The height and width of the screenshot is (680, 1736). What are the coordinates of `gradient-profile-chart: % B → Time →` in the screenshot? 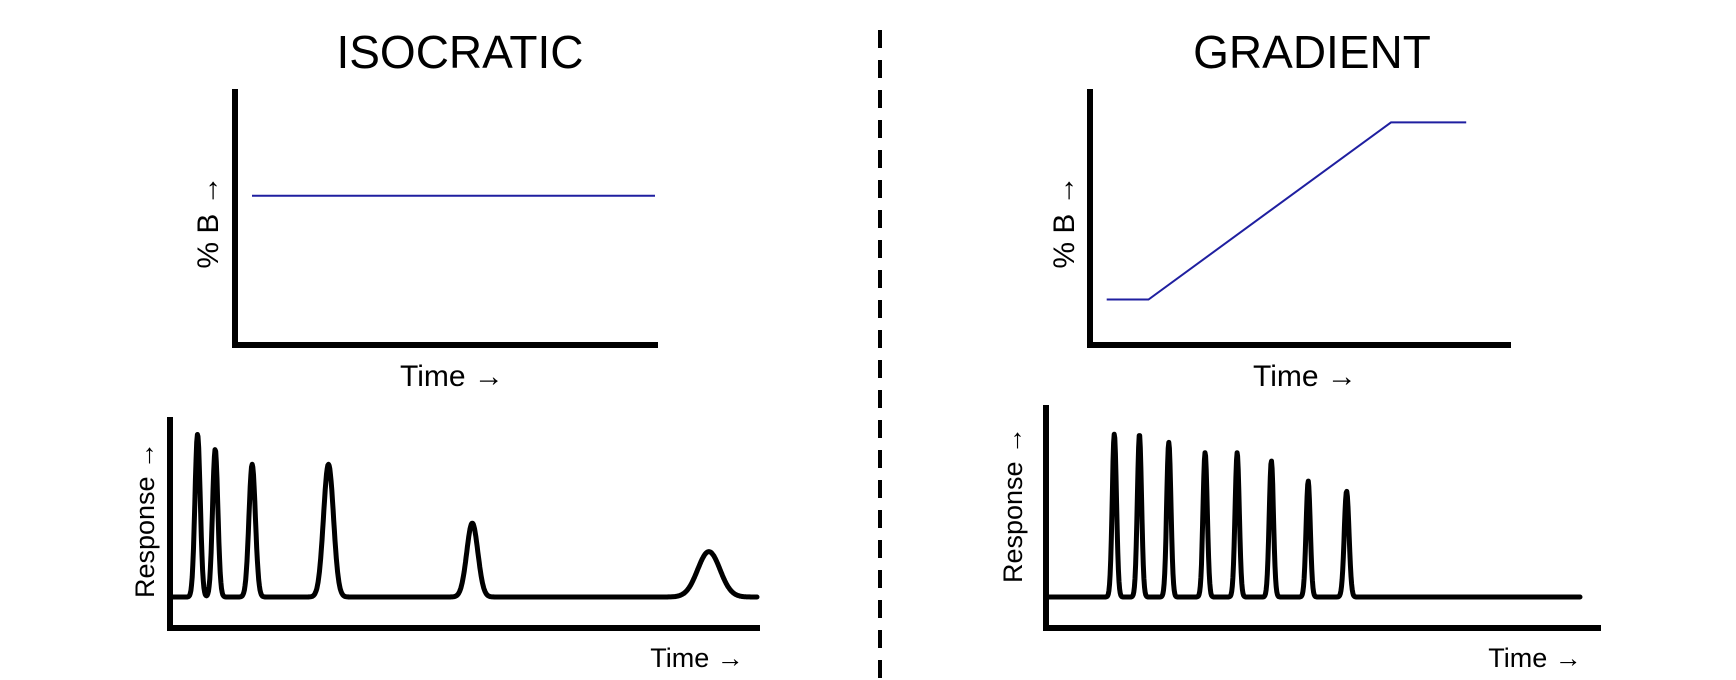 It's located at (1279, 241).